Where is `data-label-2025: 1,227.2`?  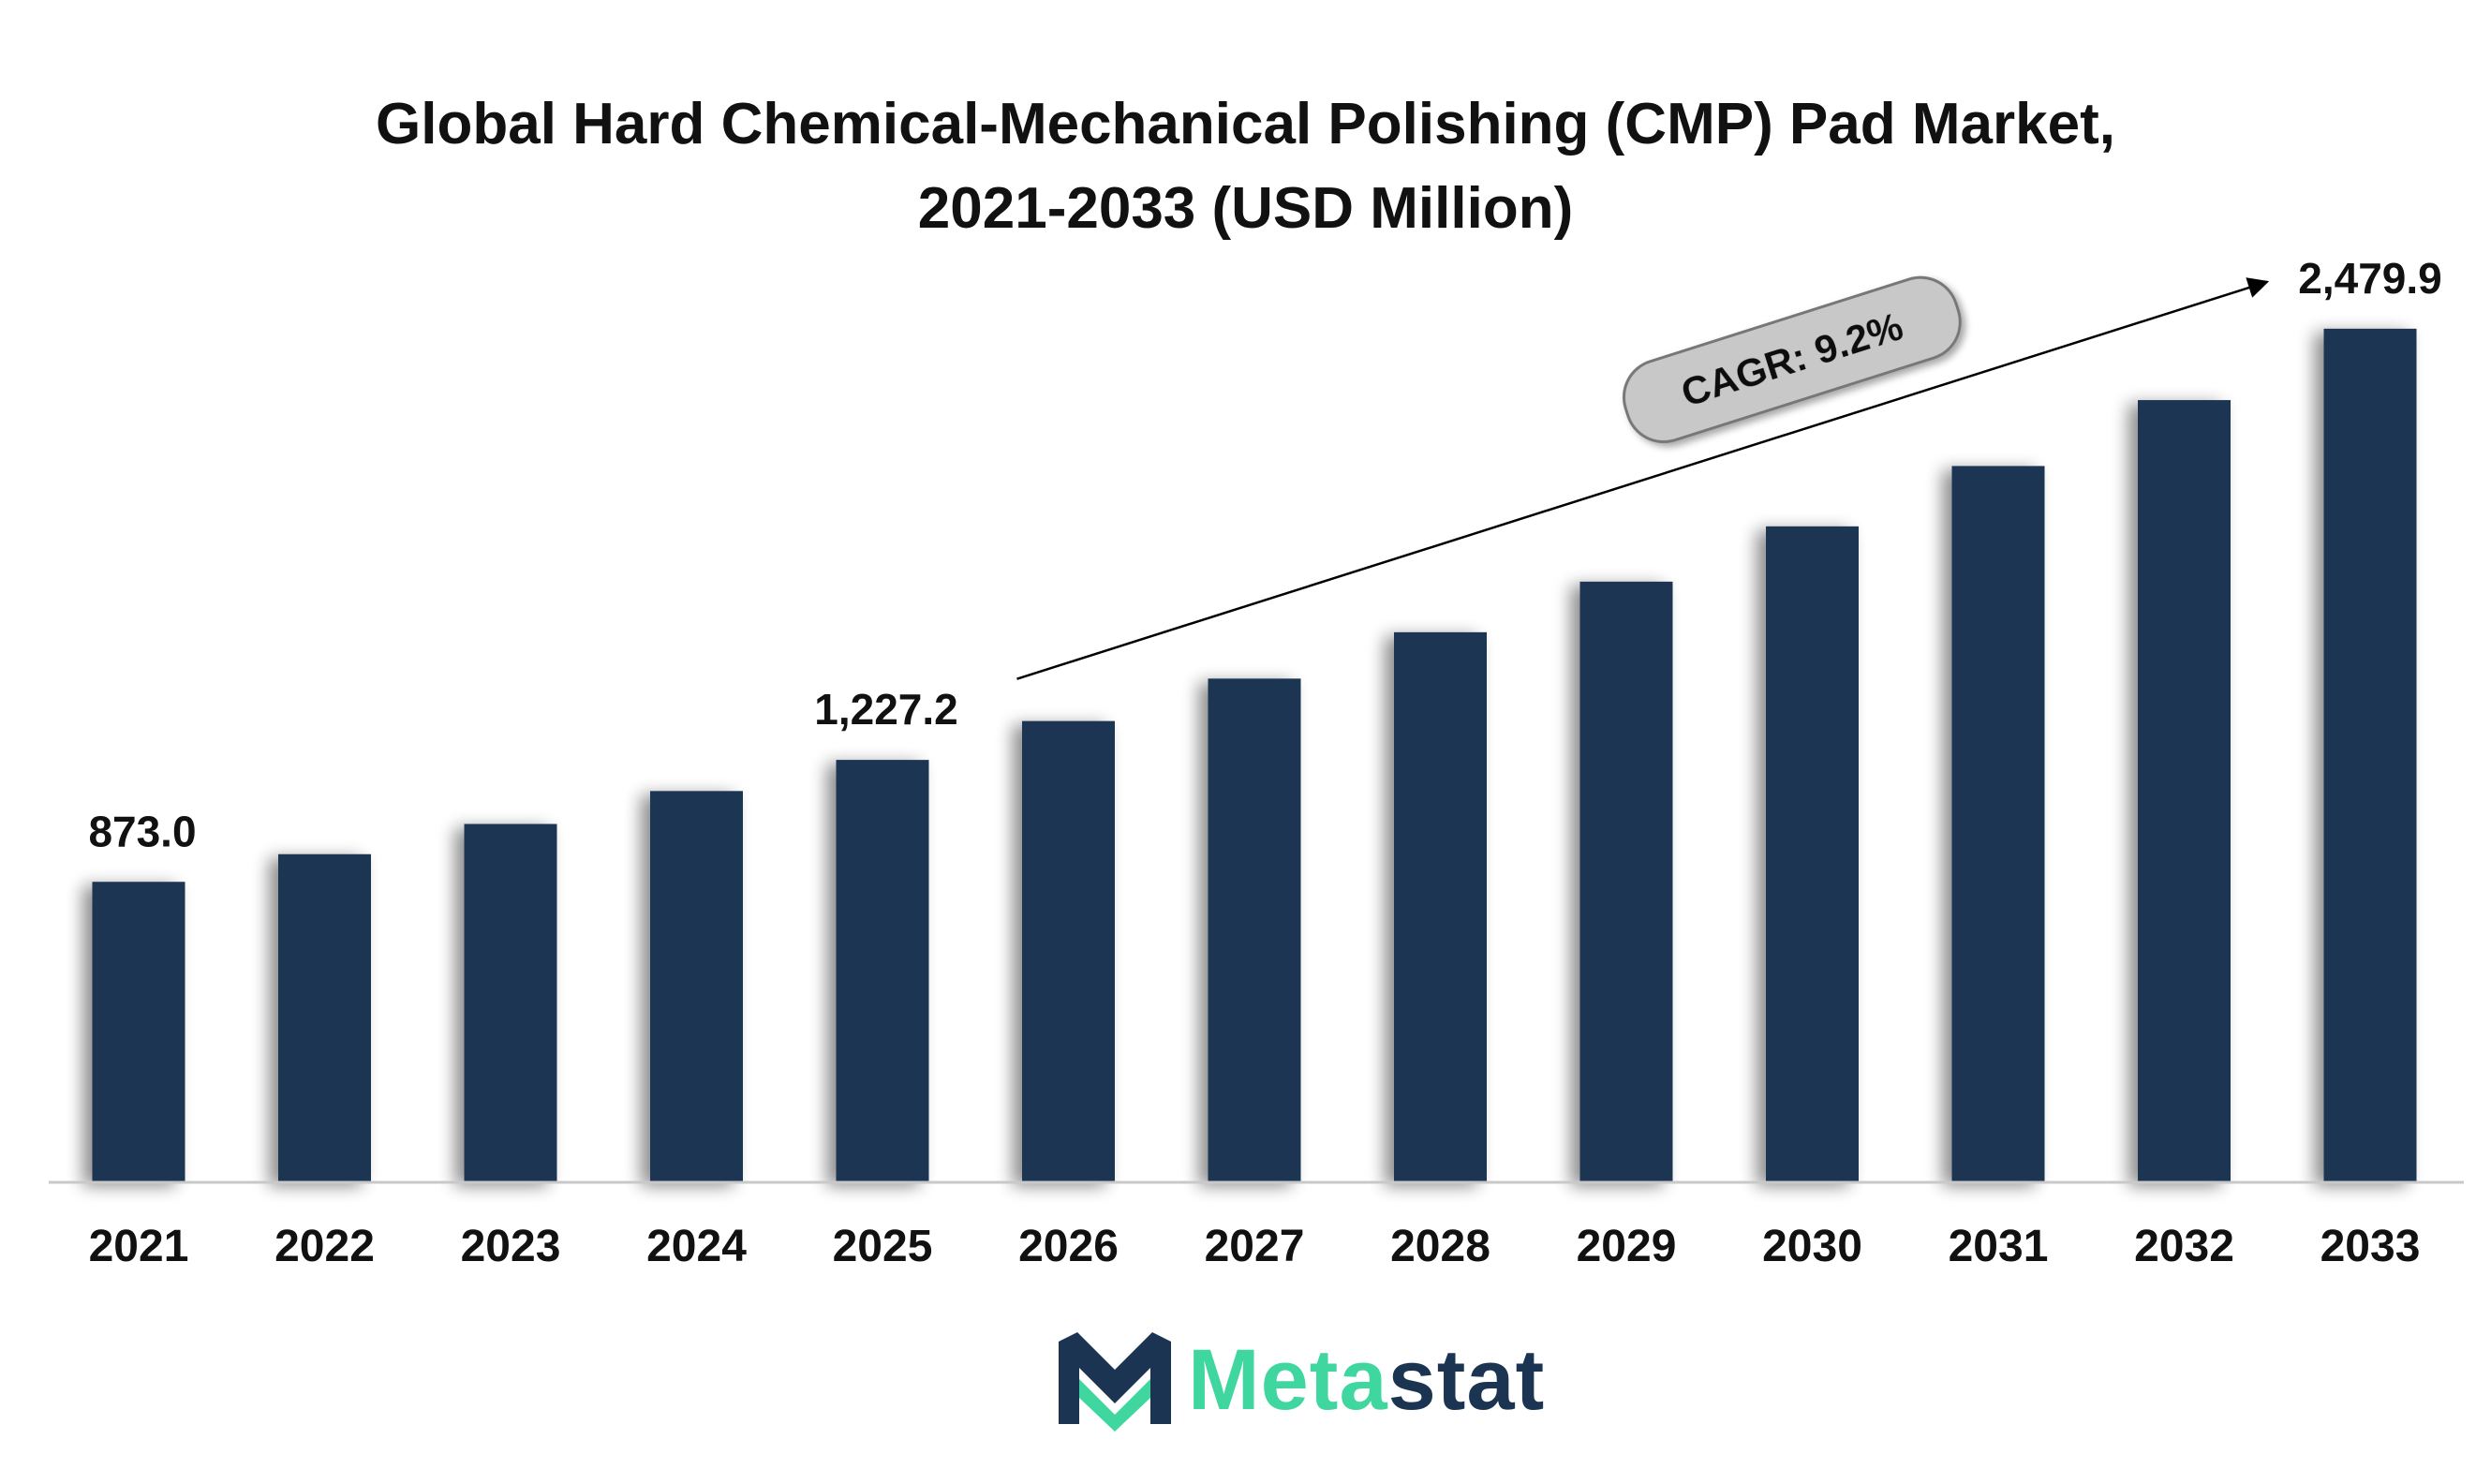
data-label-2025: 1,227.2 is located at coordinates (886, 709).